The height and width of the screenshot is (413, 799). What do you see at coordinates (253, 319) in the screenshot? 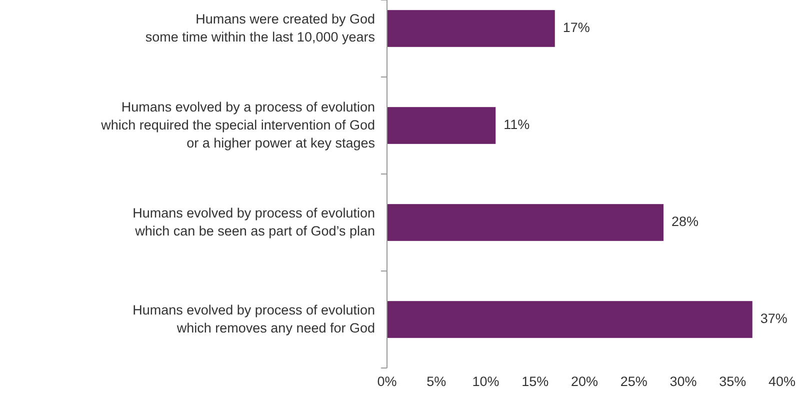
I see `y-tick-label: Humans evolved by process of evolution which removes any need for God` at bounding box center [253, 319].